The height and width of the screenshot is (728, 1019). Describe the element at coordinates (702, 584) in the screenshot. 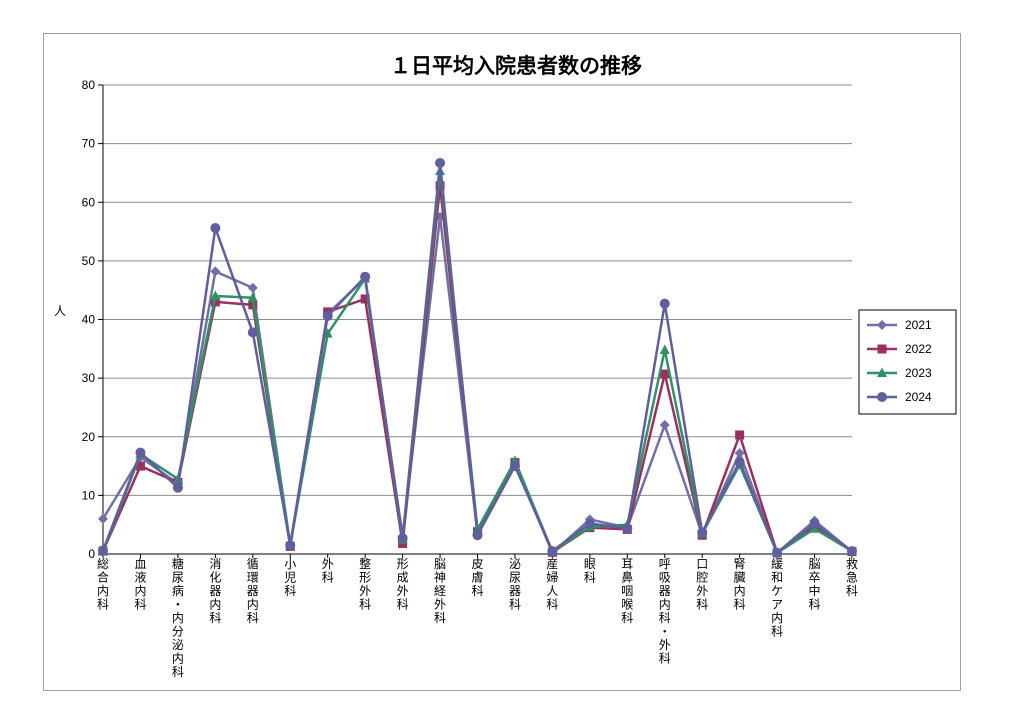

I see `x-tick-label: 口腔外科` at that location.